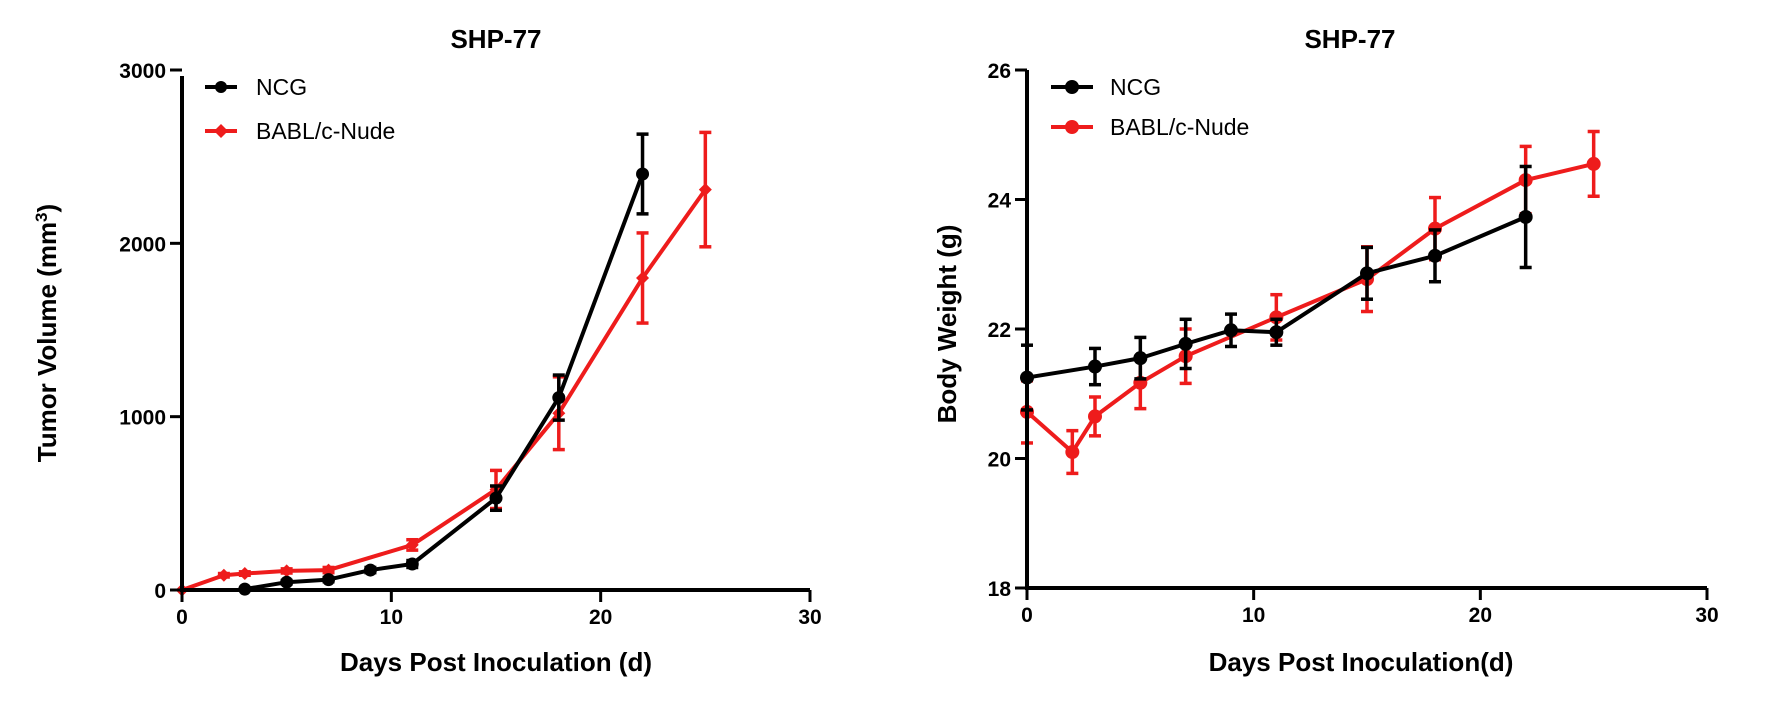  Describe the element at coordinates (999, 330) in the screenshot. I see `y-tick-label: 22` at that location.